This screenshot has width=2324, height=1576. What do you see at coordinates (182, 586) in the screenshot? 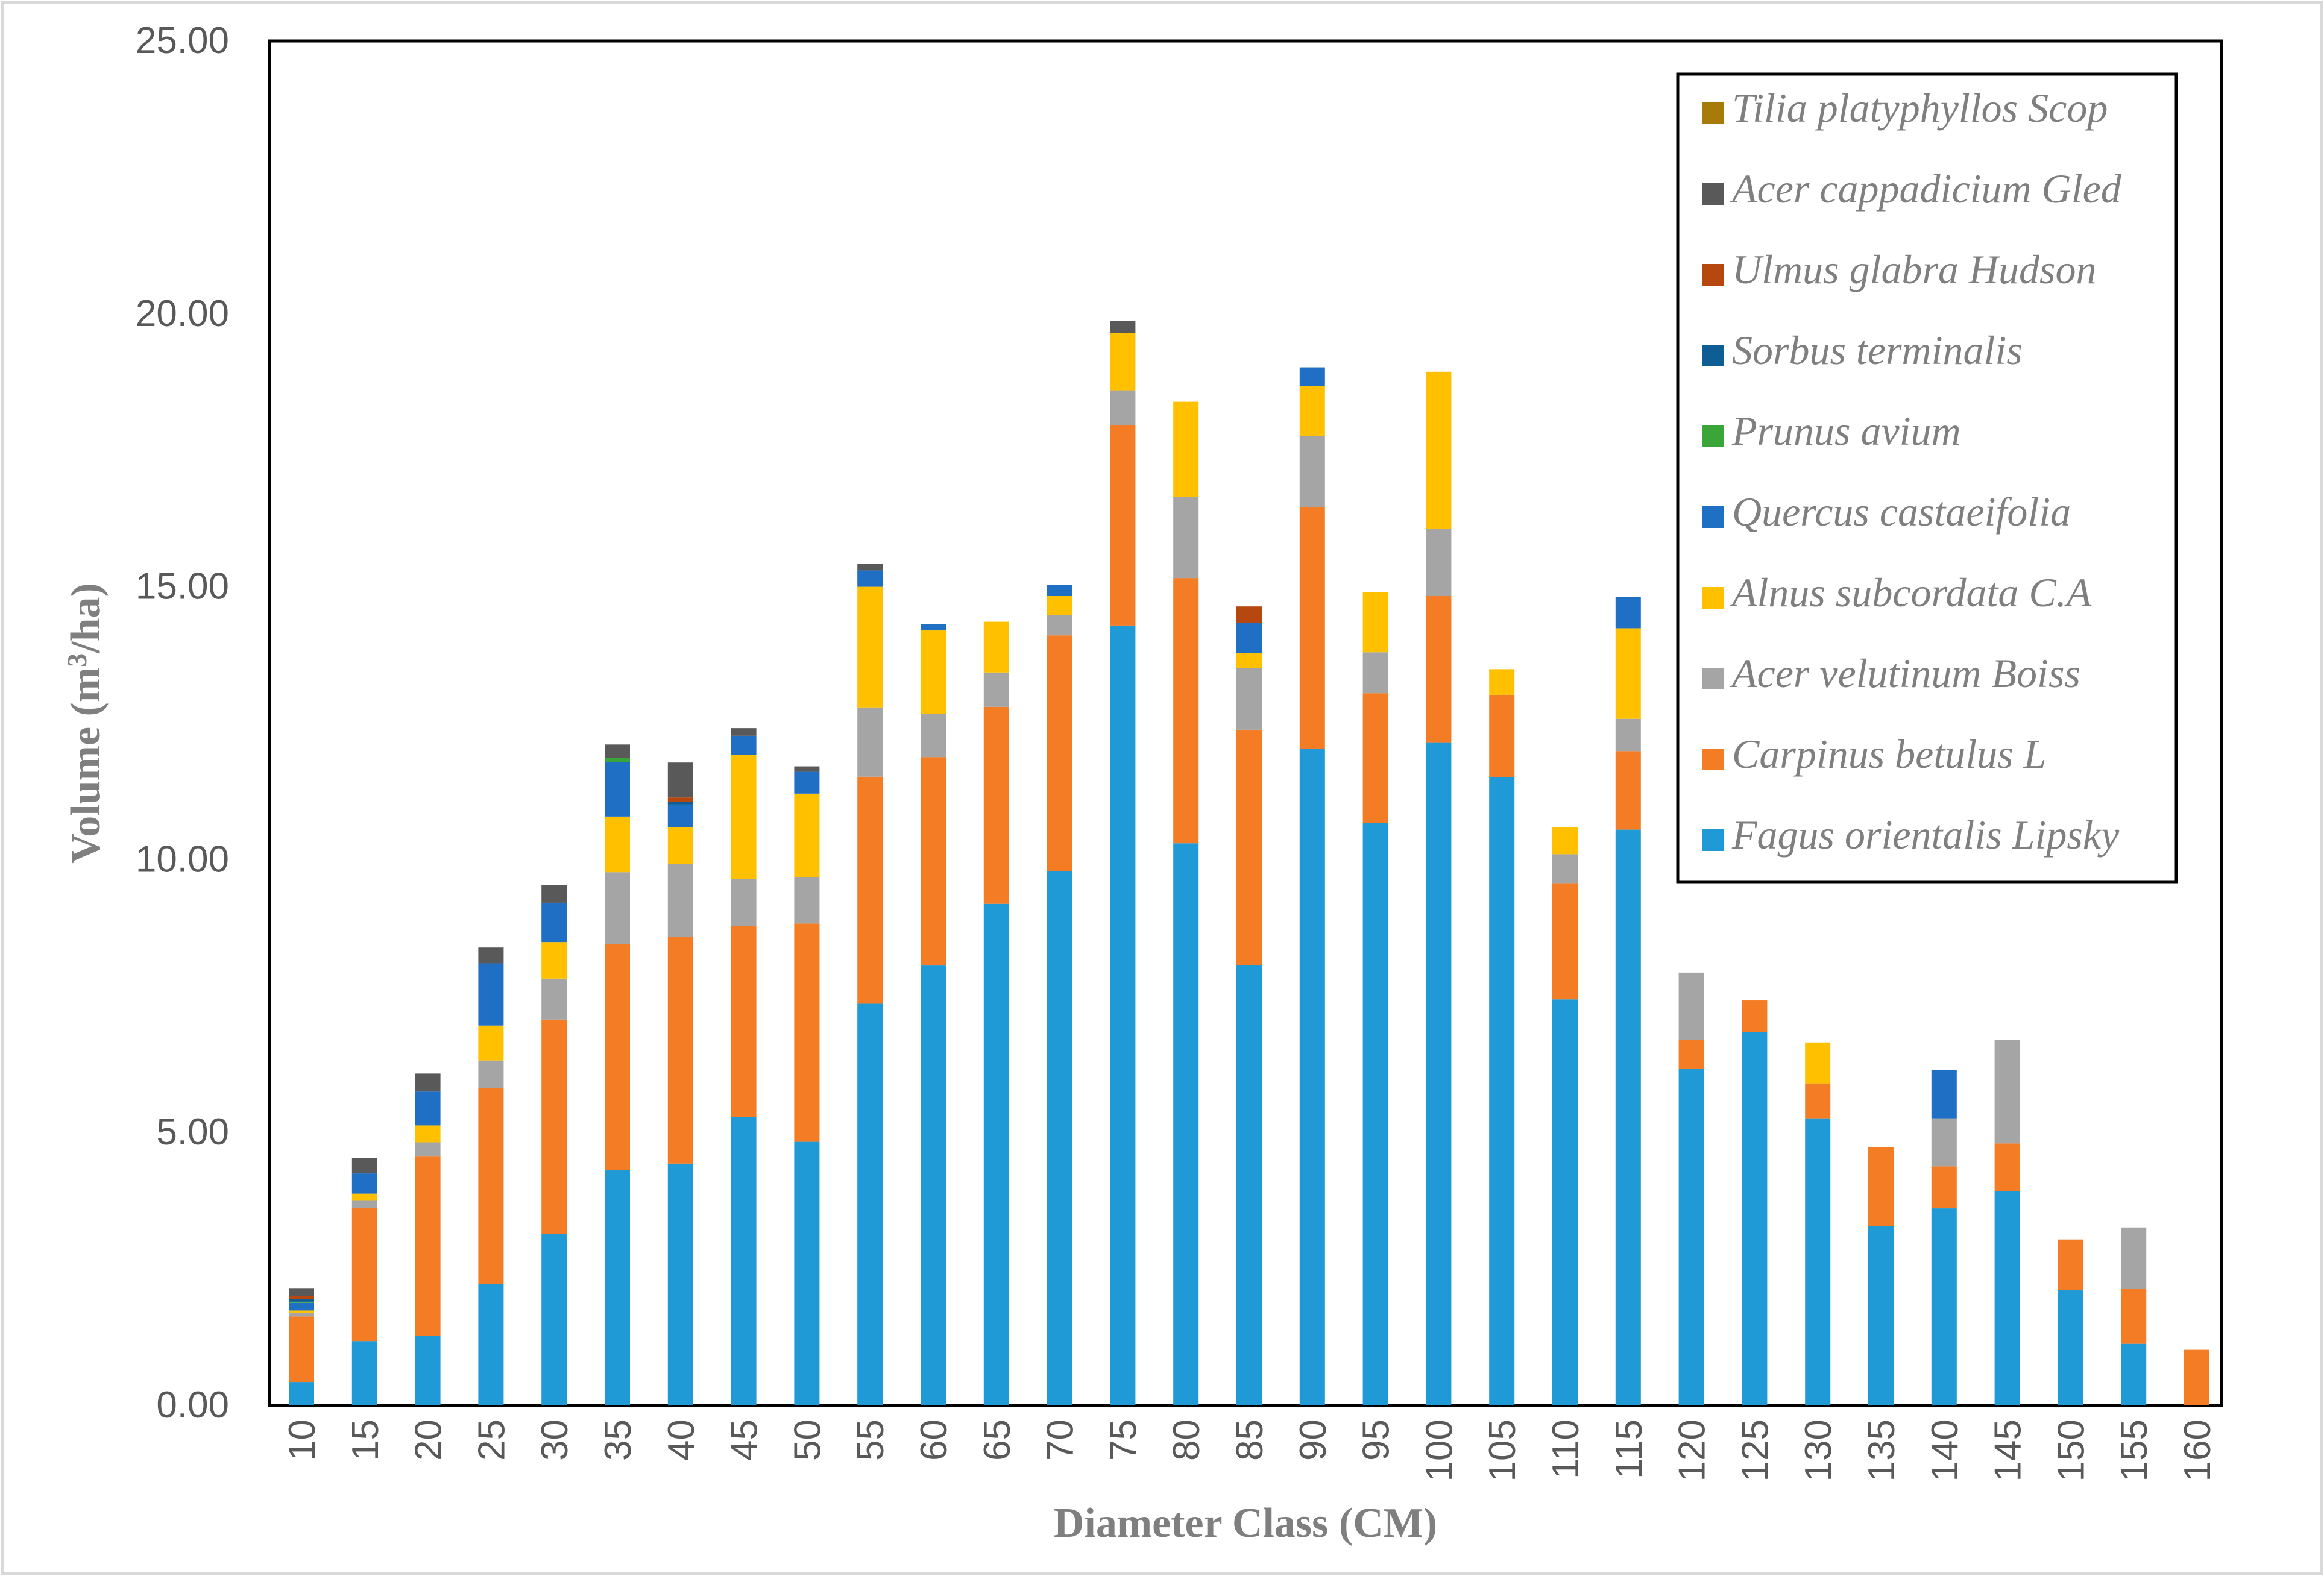
I see `y-tick-label: 15.00` at bounding box center [182, 586].